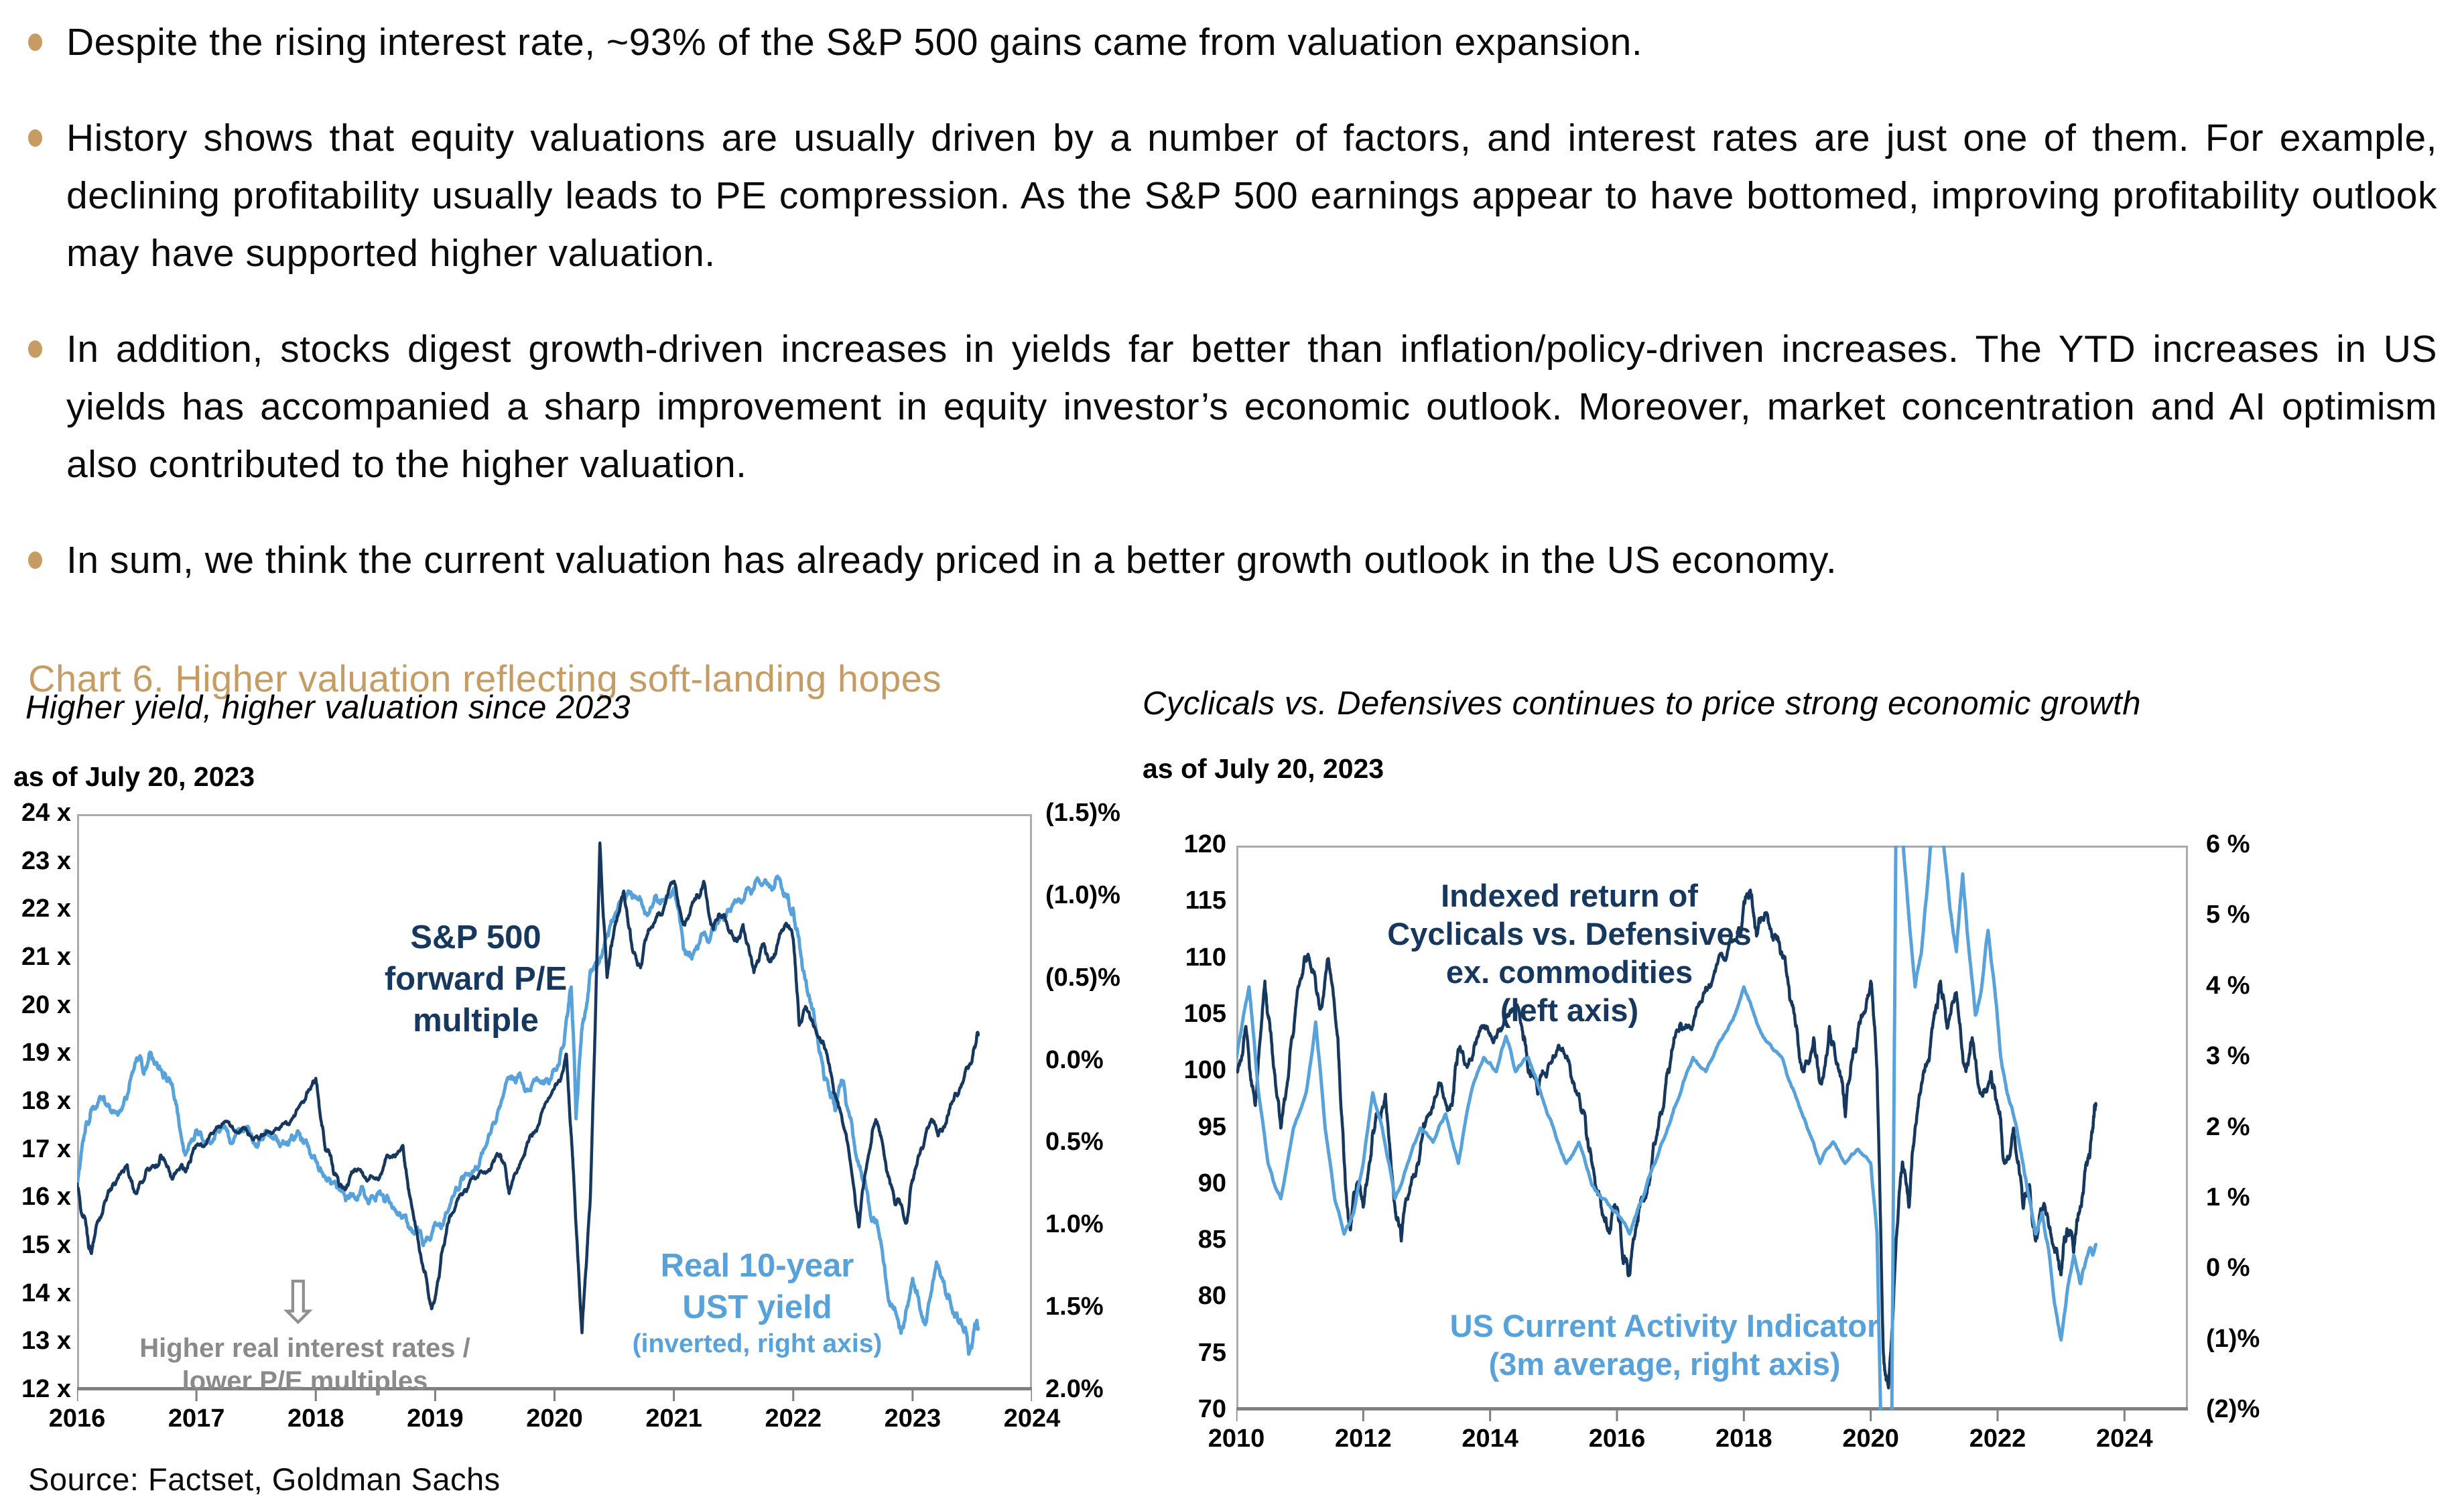 The image size is (2464, 1509). What do you see at coordinates (793, 1418) in the screenshot?
I see `chartL-x-axis-label: 2022` at bounding box center [793, 1418].